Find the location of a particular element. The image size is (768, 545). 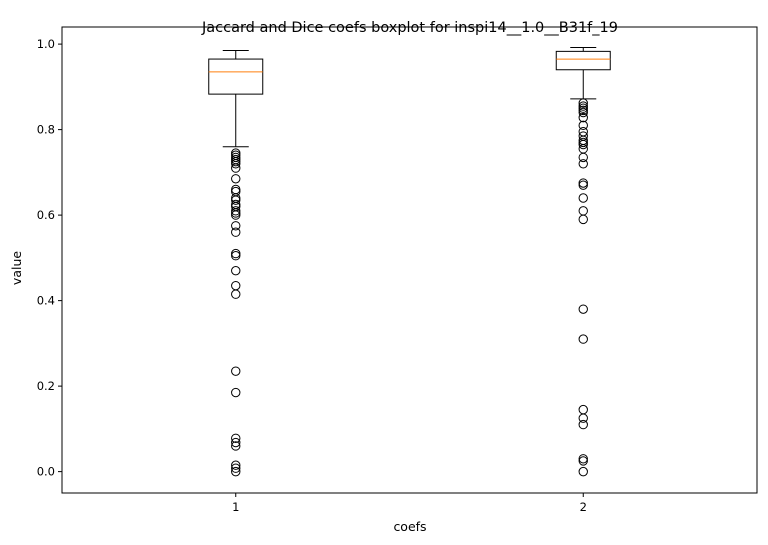

y-tick-label: 0.2 is located at coordinates (46, 386).